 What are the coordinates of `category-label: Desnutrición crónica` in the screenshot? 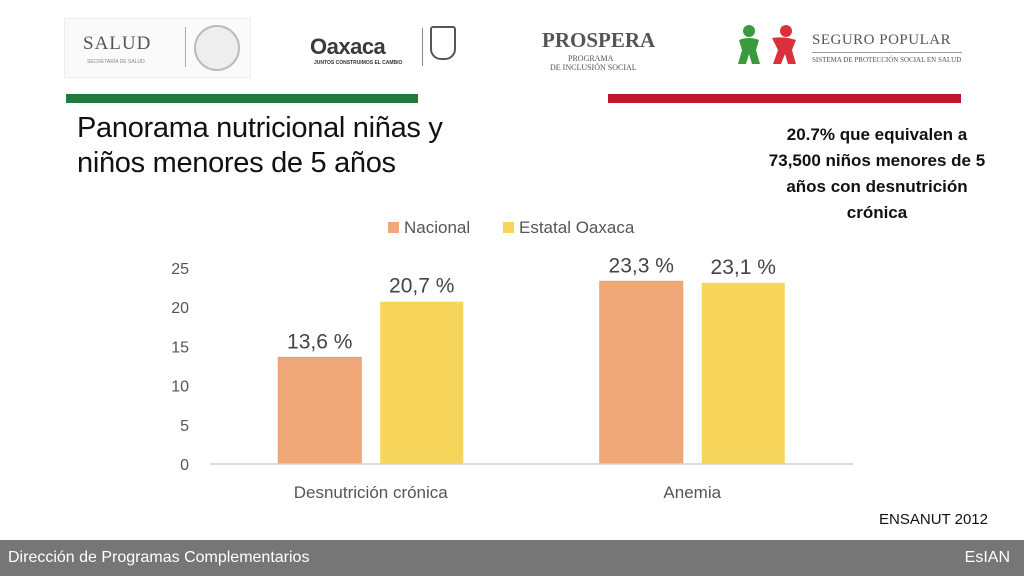 It's located at (371, 492).